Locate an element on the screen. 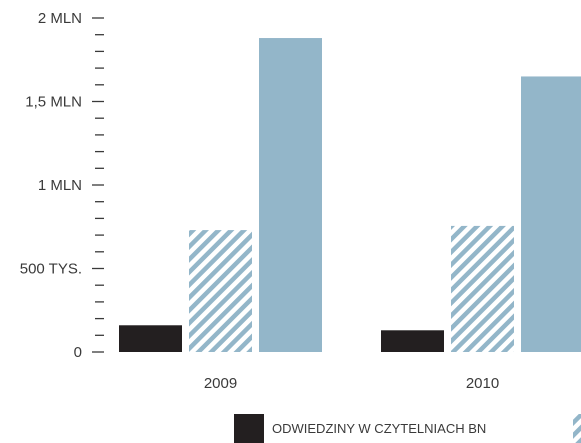 The height and width of the screenshot is (443, 581). y-tick-label: 1,5 MLN is located at coordinates (53, 102).